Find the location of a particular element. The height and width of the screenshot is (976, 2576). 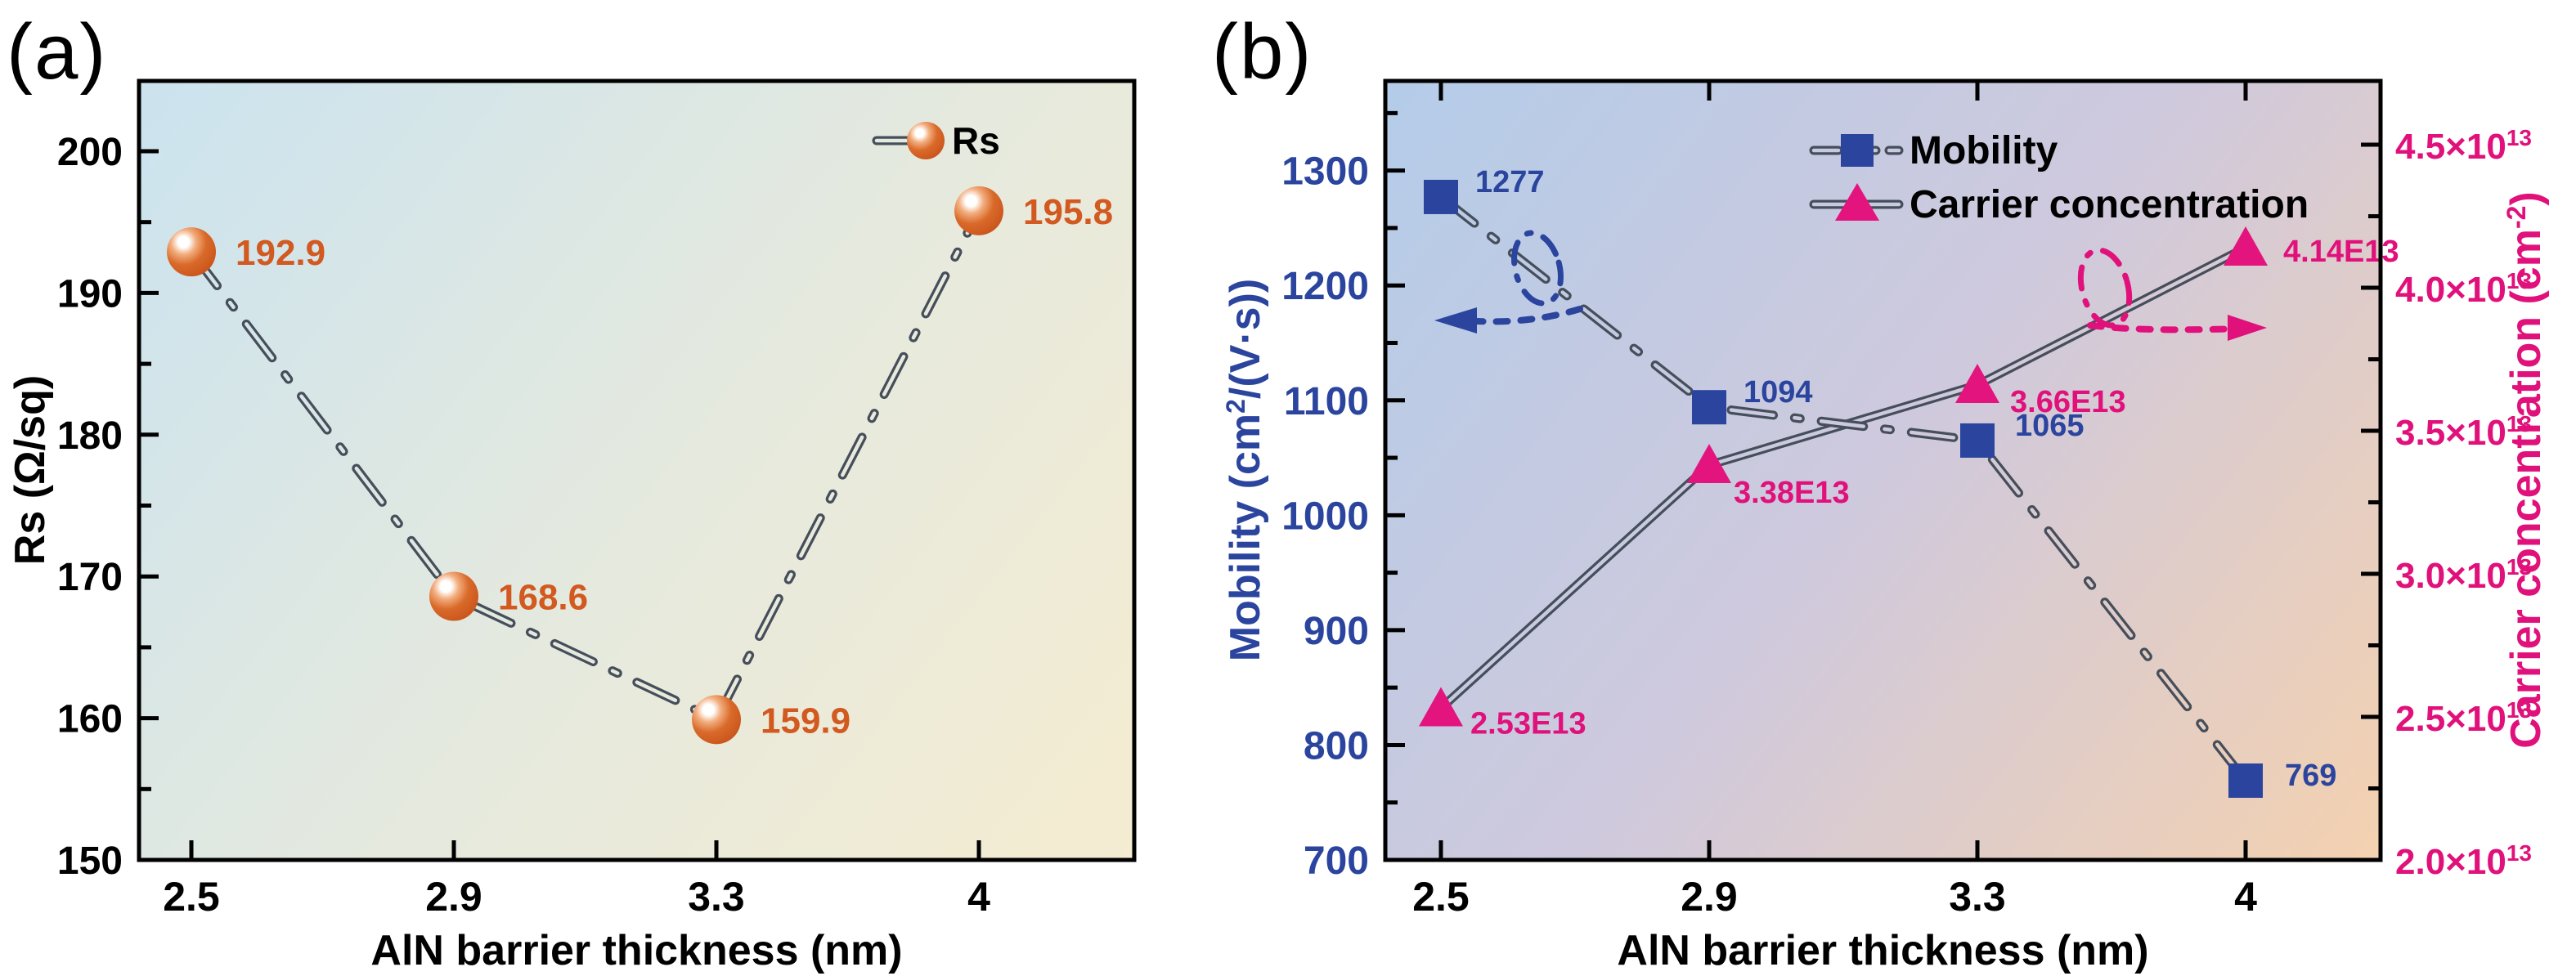

y-axis-tick-label: 180 is located at coordinates (90, 436).